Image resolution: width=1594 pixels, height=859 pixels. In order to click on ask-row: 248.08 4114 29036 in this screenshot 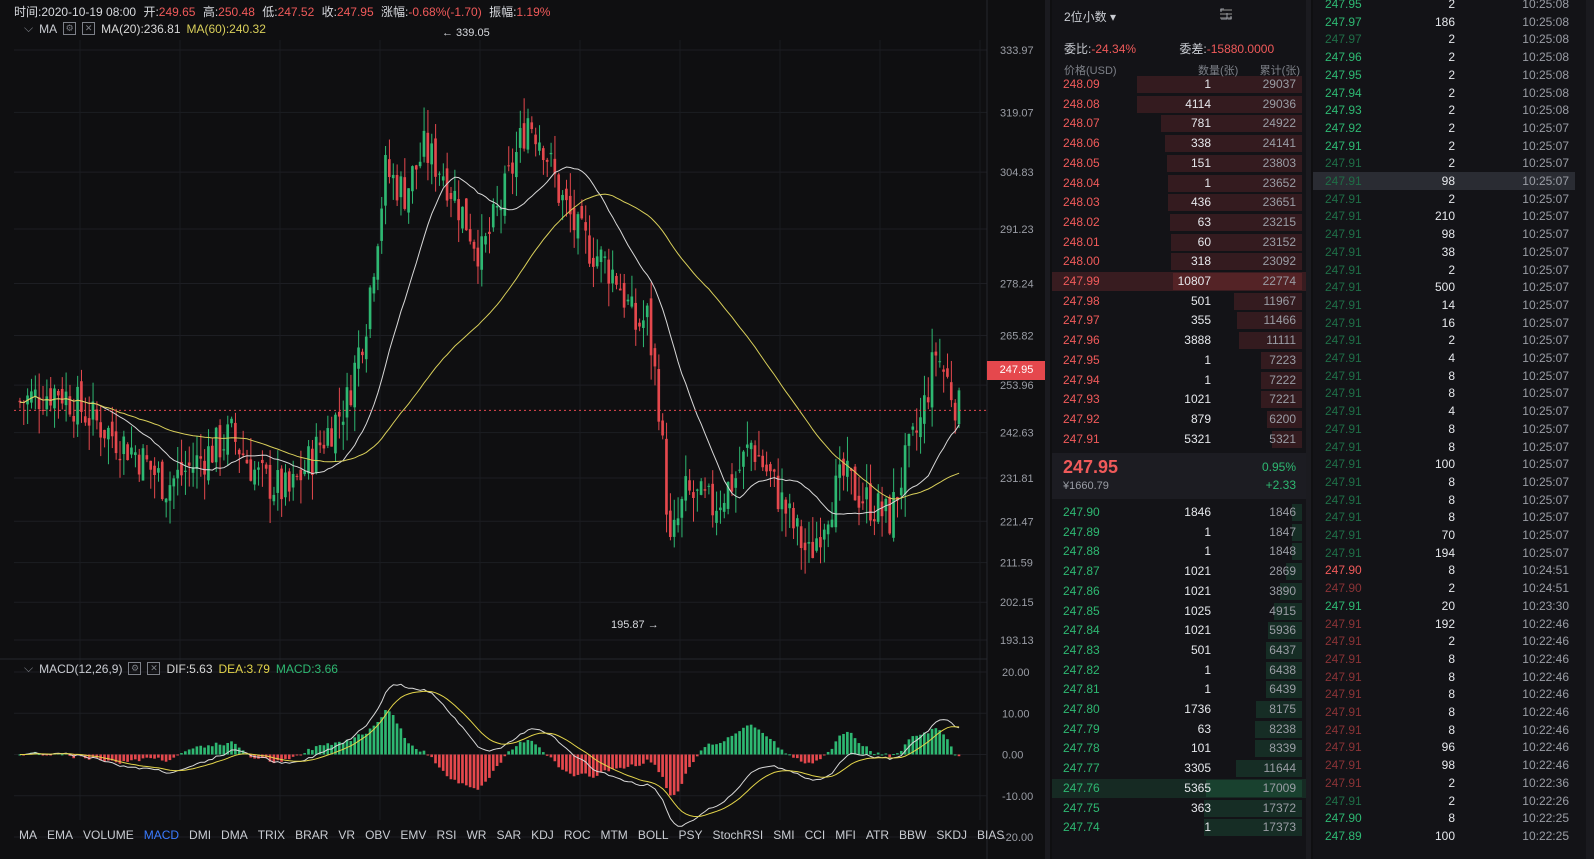, I will do `click(1179, 104)`.